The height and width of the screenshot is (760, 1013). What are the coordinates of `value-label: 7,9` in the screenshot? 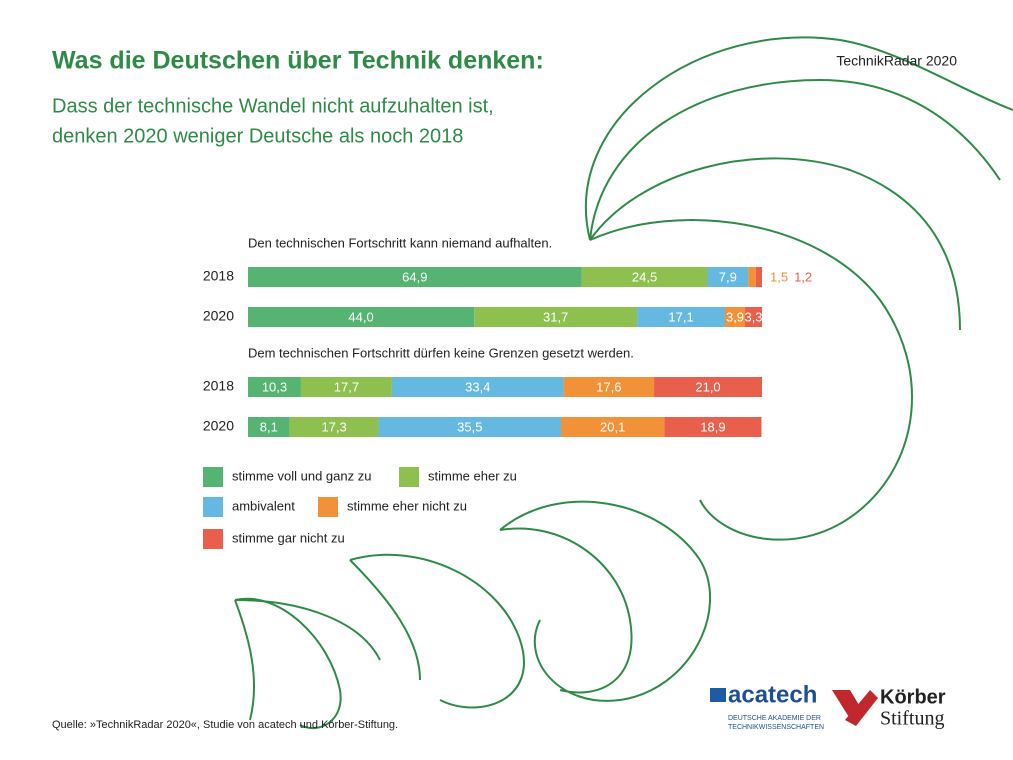 It's located at (728, 276).